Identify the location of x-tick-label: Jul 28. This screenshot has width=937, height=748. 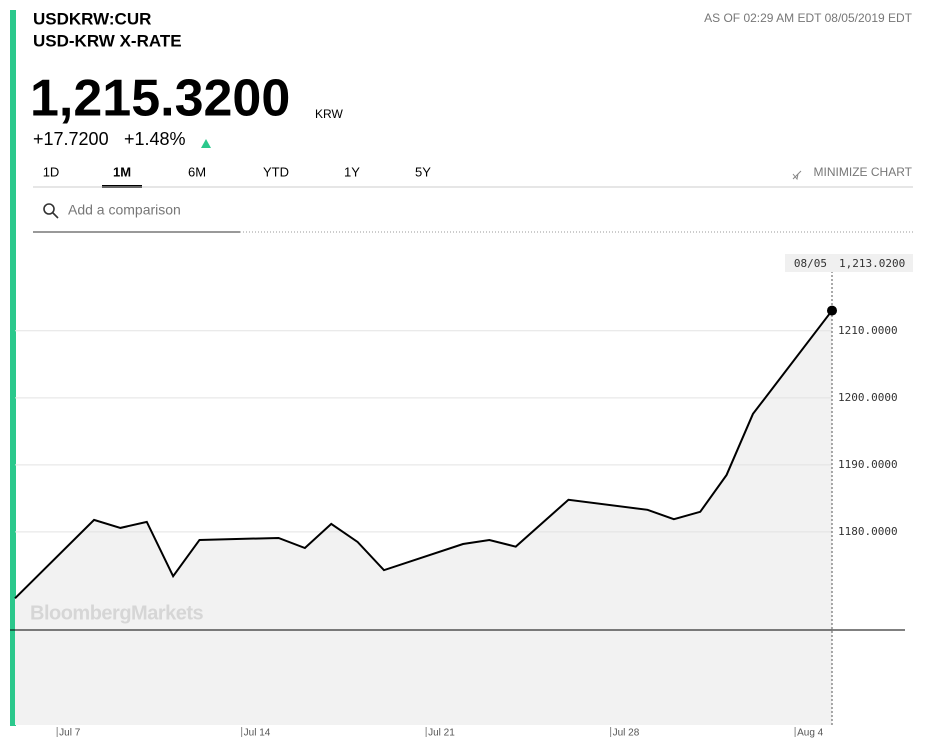
(626, 733).